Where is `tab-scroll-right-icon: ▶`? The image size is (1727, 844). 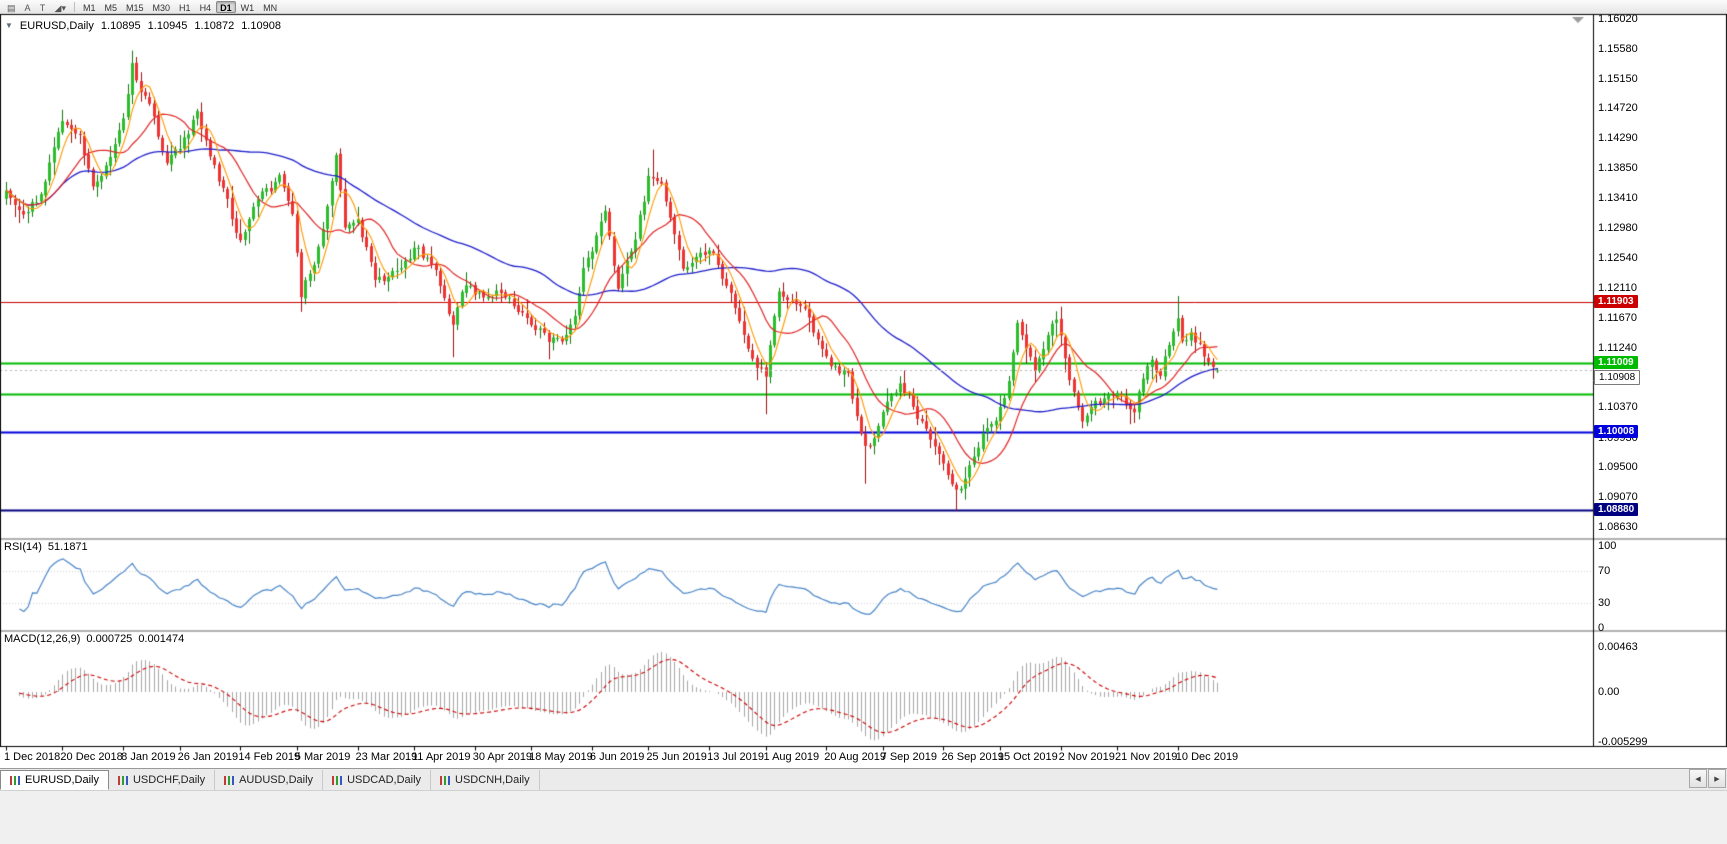 tab-scroll-right-icon: ▶ is located at coordinates (1717, 778).